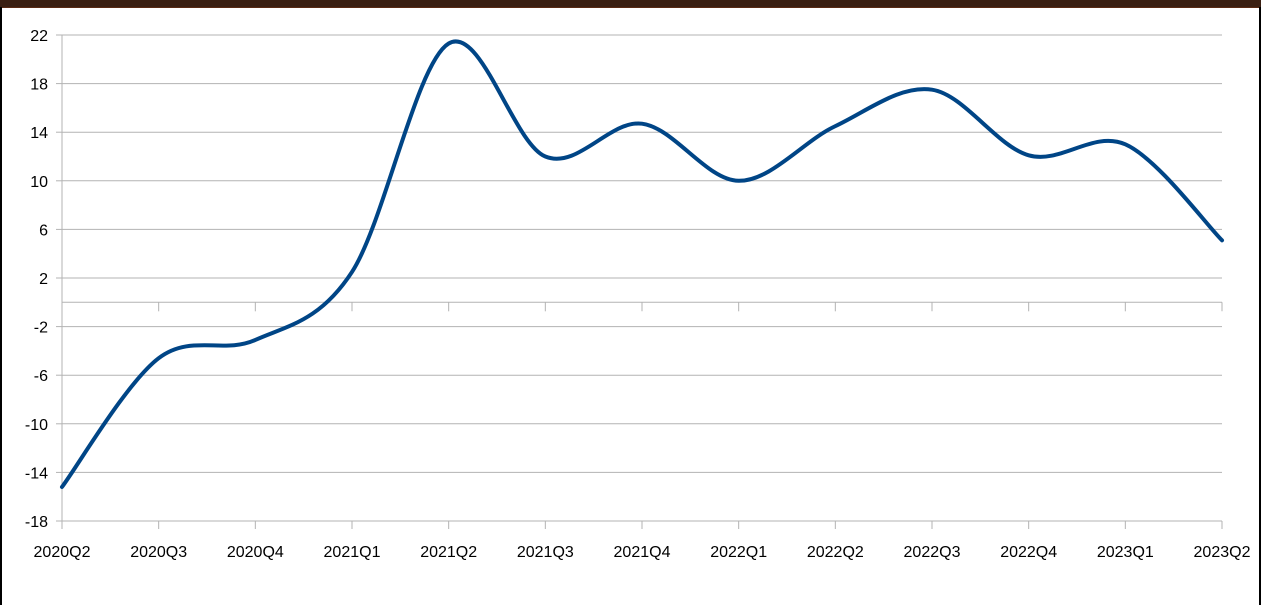 The height and width of the screenshot is (605, 1261). I want to click on y-tick-label: 10, so click(39, 182).